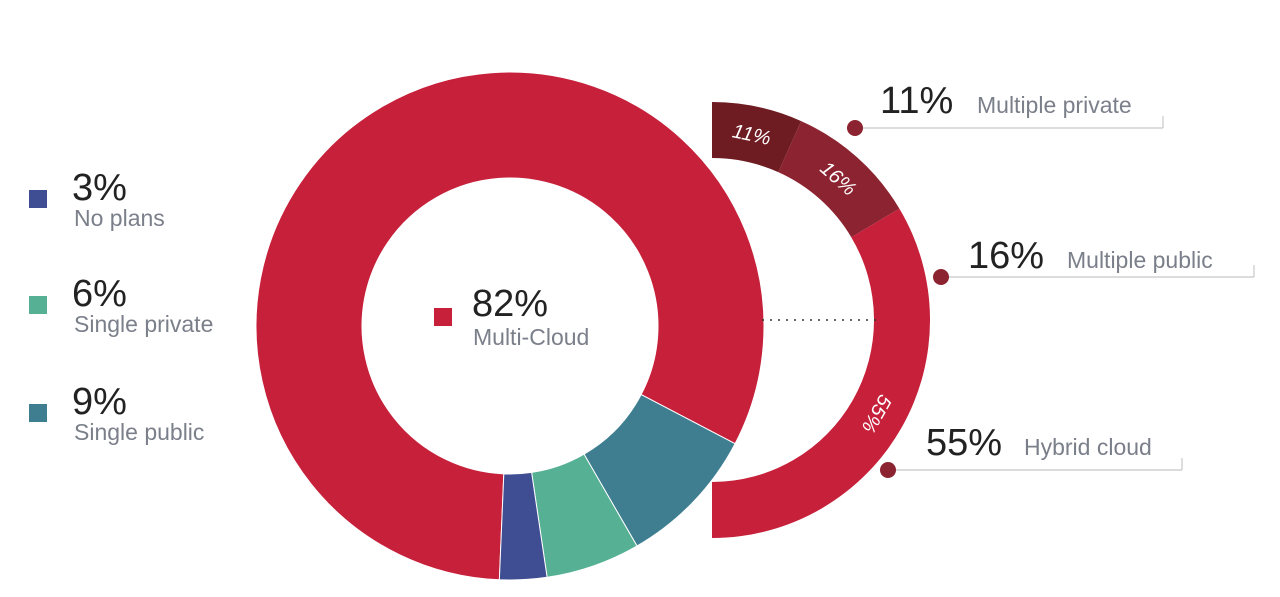 Image resolution: width=1280 pixels, height=597 pixels. I want to click on callout-label-multiple-public: Multiple public, so click(1140, 260).